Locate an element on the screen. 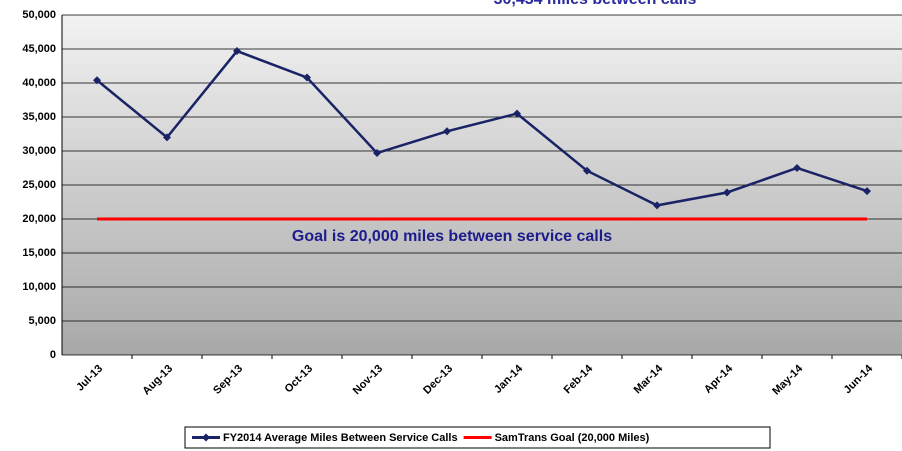 The width and height of the screenshot is (902, 451). x-tick-label: Jul-13 is located at coordinates (89, 378).